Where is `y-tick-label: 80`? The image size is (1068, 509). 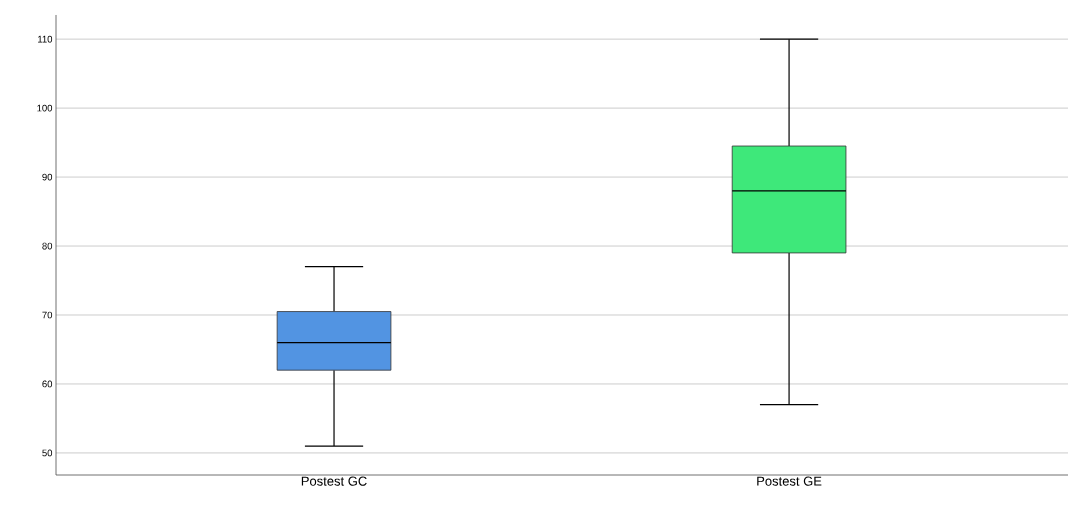 y-tick-label: 80 is located at coordinates (47, 246).